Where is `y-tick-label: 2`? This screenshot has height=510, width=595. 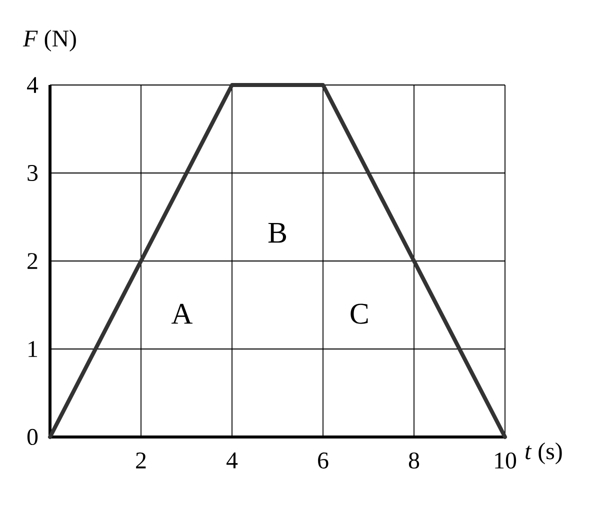
y-tick-label: 2 is located at coordinates (33, 261).